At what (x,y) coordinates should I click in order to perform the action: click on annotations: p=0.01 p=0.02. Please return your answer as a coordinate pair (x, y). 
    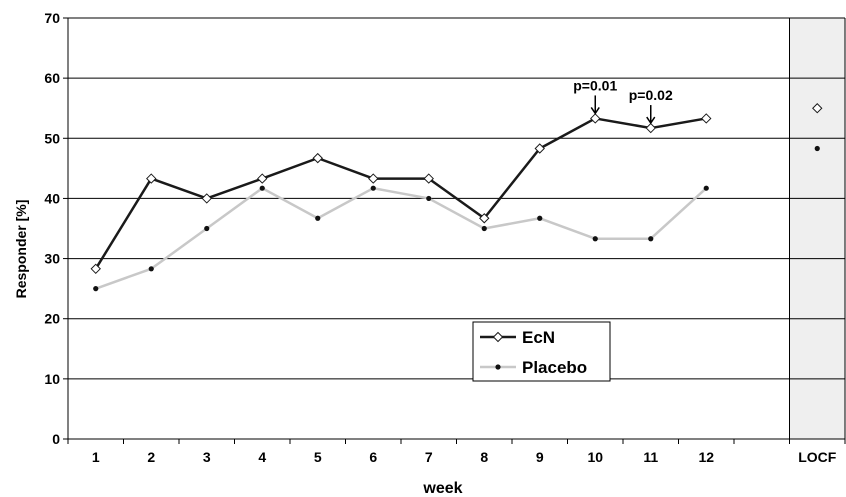
    Looking at the image, I should click on (623, 101).